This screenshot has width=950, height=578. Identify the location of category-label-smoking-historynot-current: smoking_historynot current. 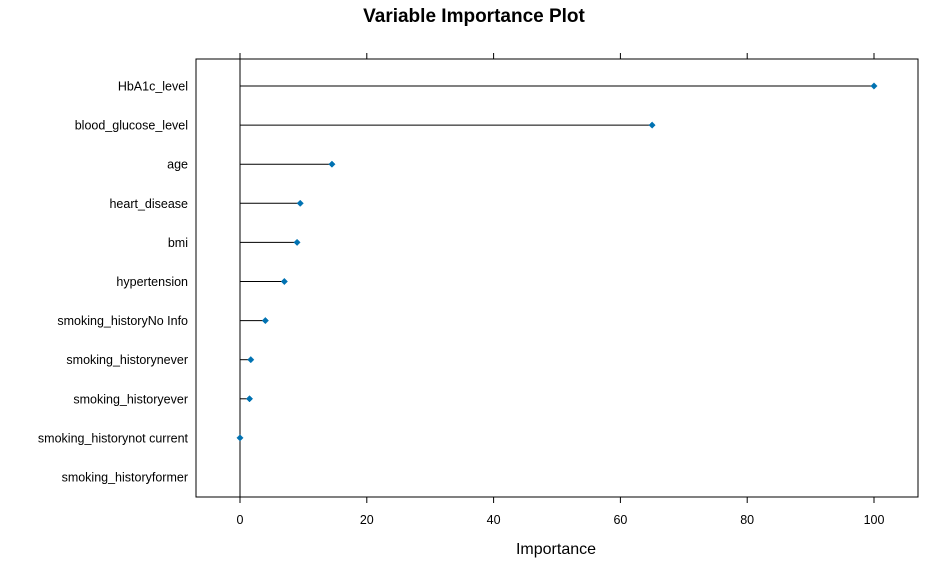
(113, 438).